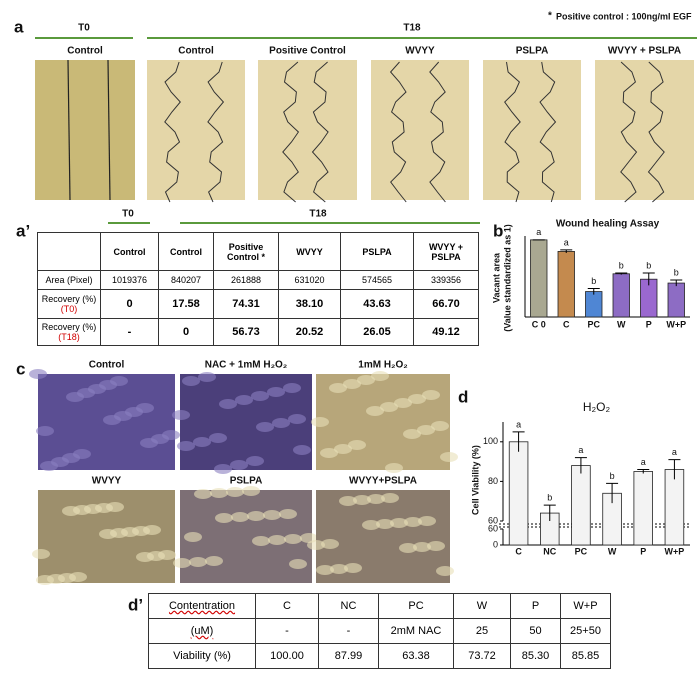 The width and height of the screenshot is (700, 676). I want to click on table-cell: 339356, so click(446, 280).